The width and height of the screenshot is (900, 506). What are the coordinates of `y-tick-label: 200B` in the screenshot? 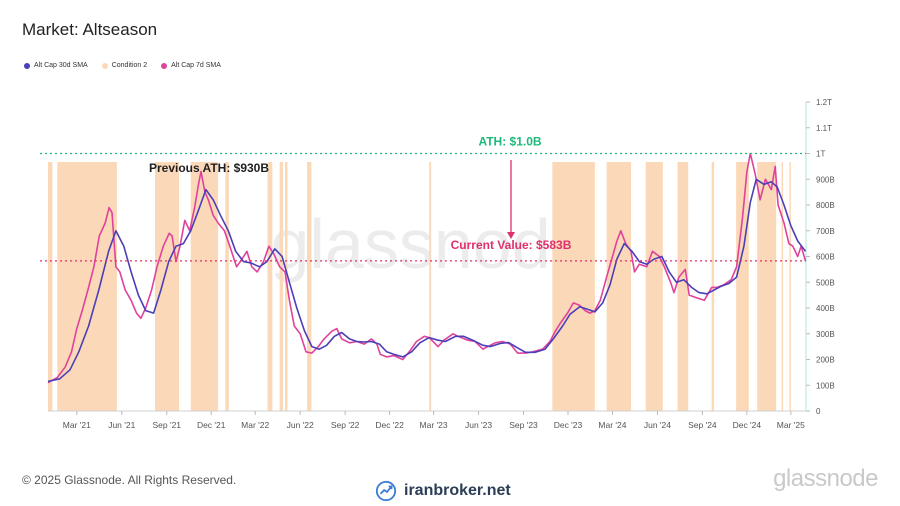 It's located at (825, 360).